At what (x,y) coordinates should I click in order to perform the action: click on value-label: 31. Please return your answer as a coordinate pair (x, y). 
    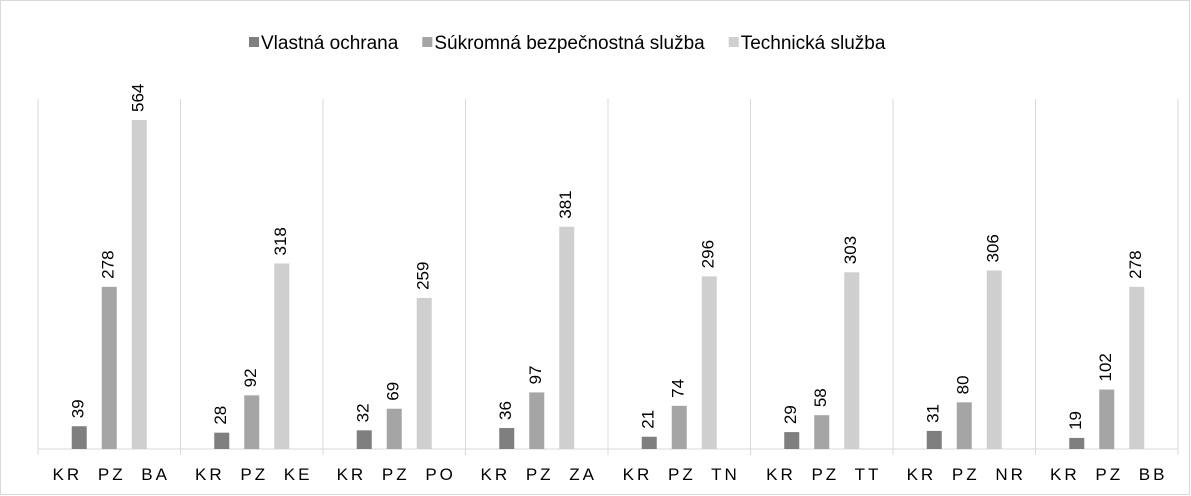
    Looking at the image, I should click on (933, 413).